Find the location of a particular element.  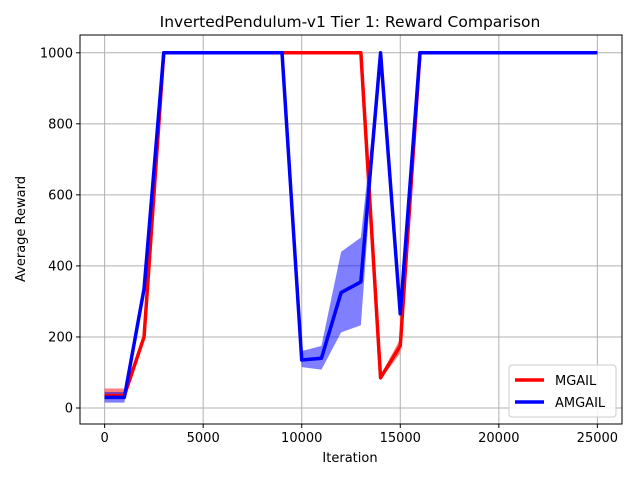

y-axis-label: Average Reward is located at coordinates (21, 229).